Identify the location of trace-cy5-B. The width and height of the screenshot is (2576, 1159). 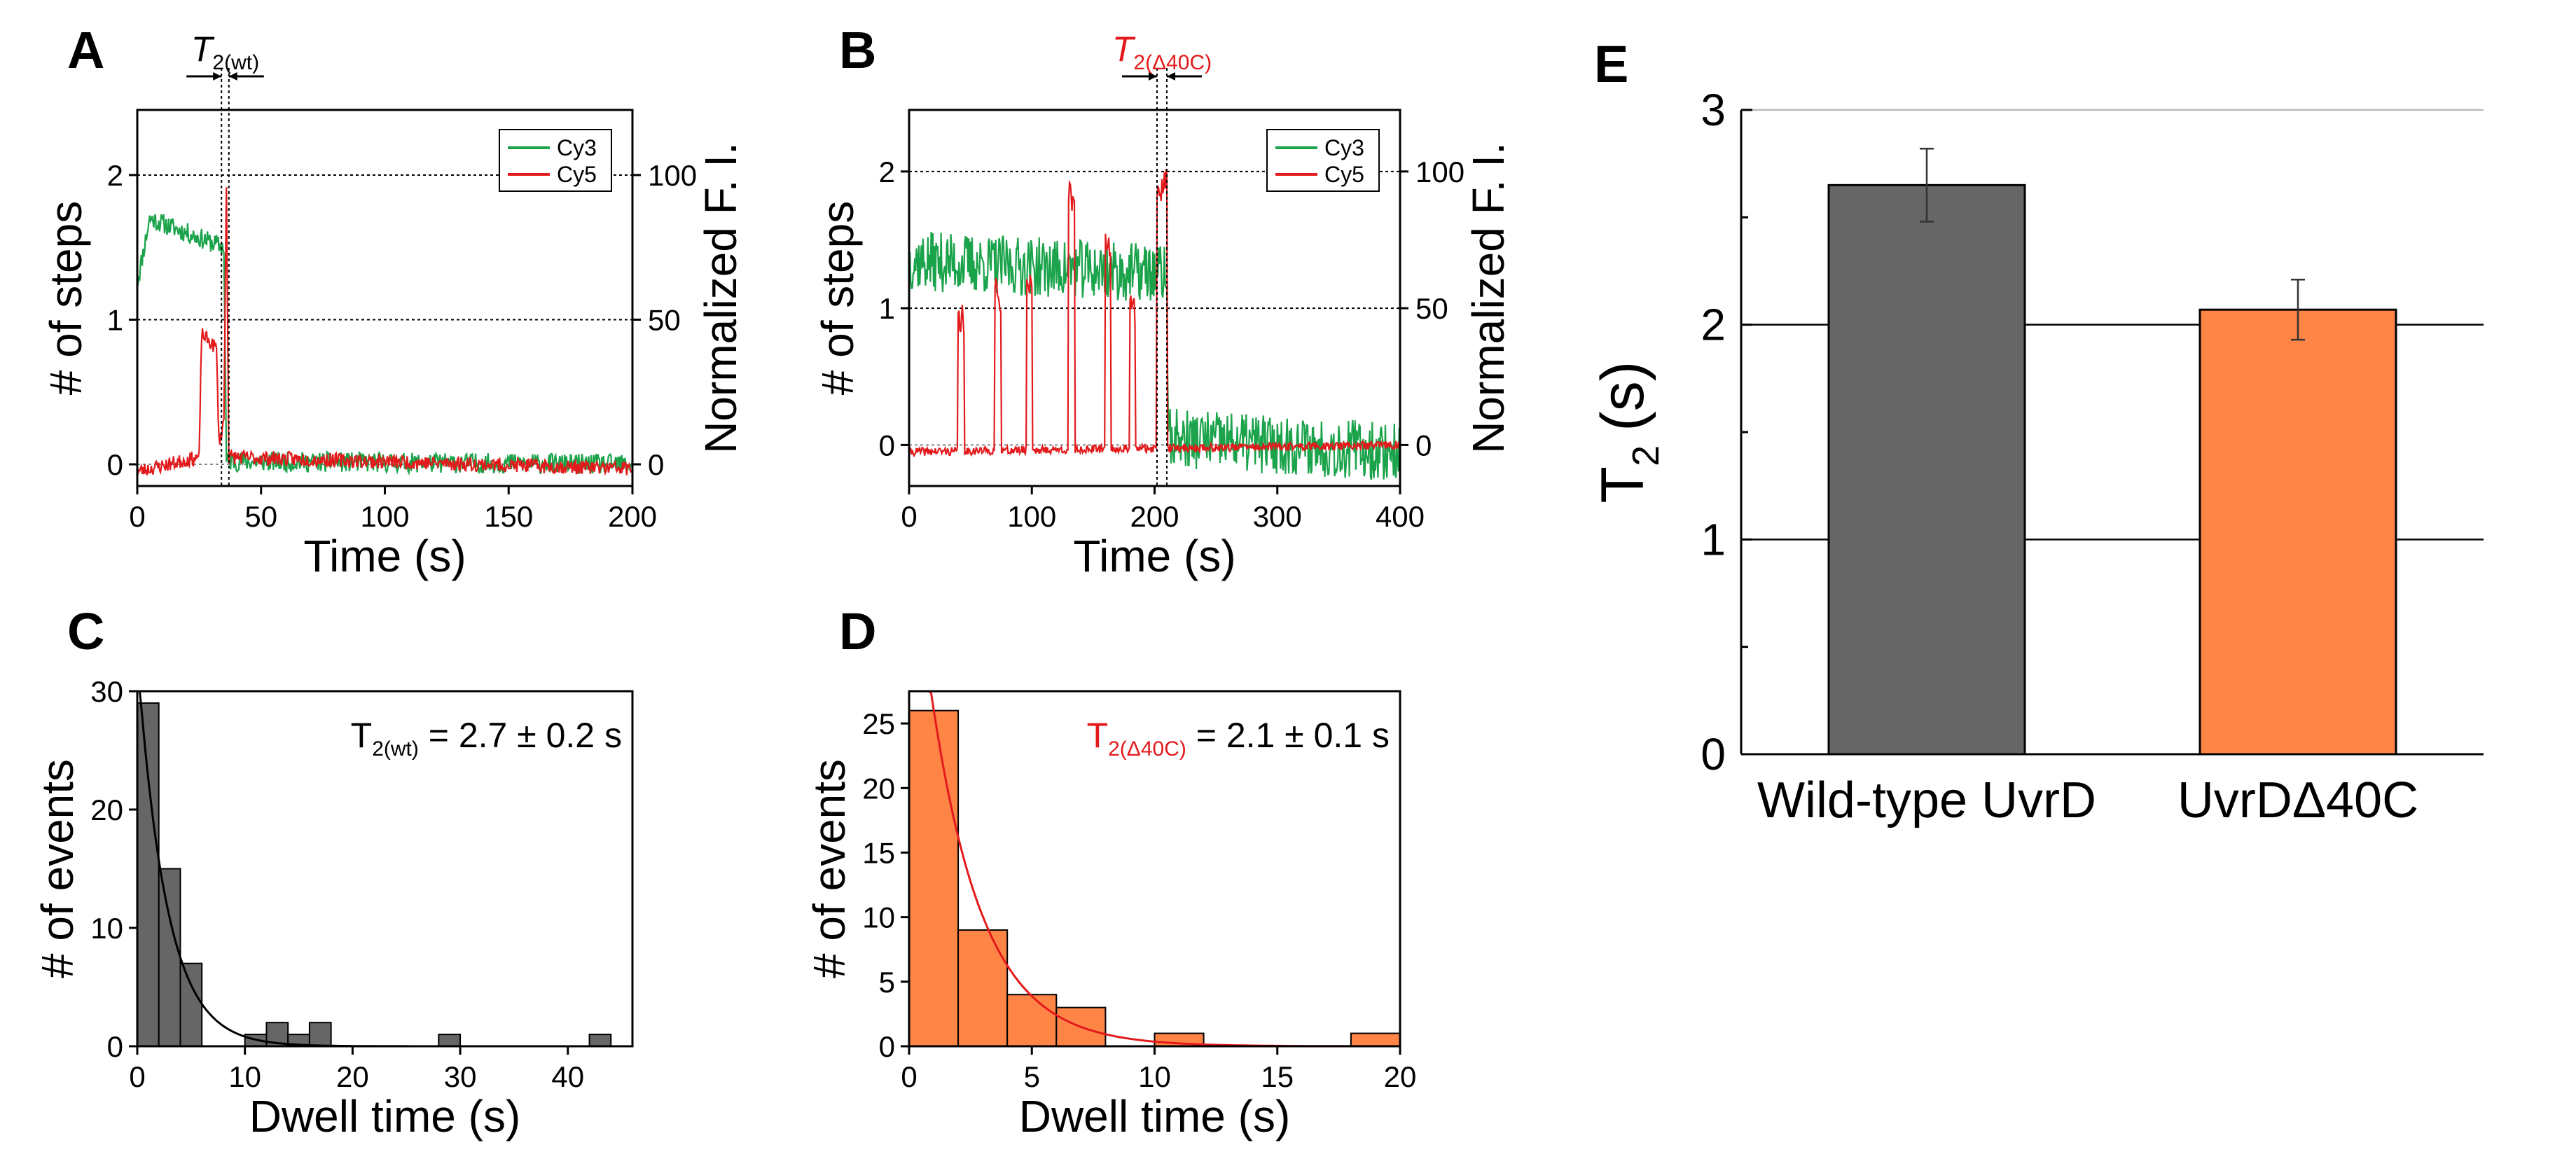
(1155, 313).